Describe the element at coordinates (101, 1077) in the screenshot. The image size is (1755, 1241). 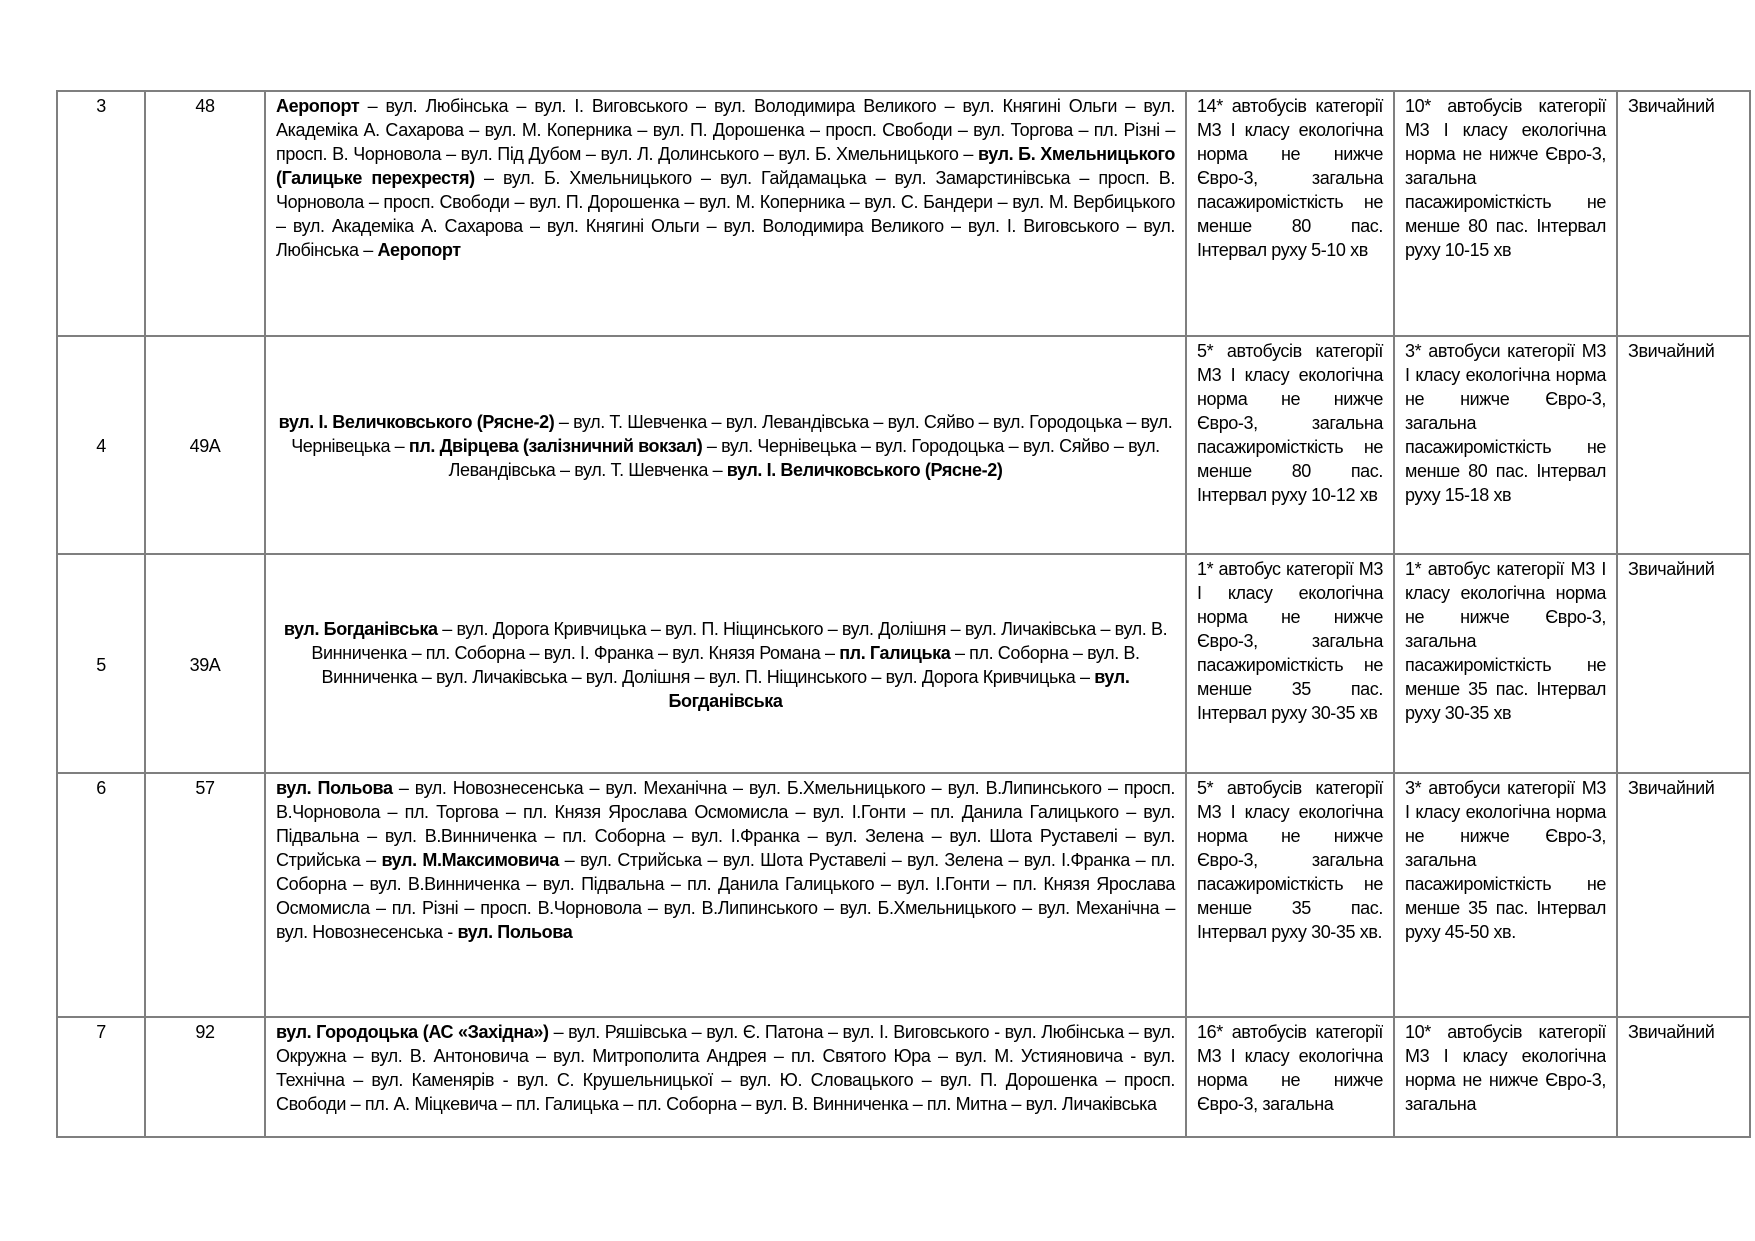
I see `row-number-cell: 7` at that location.